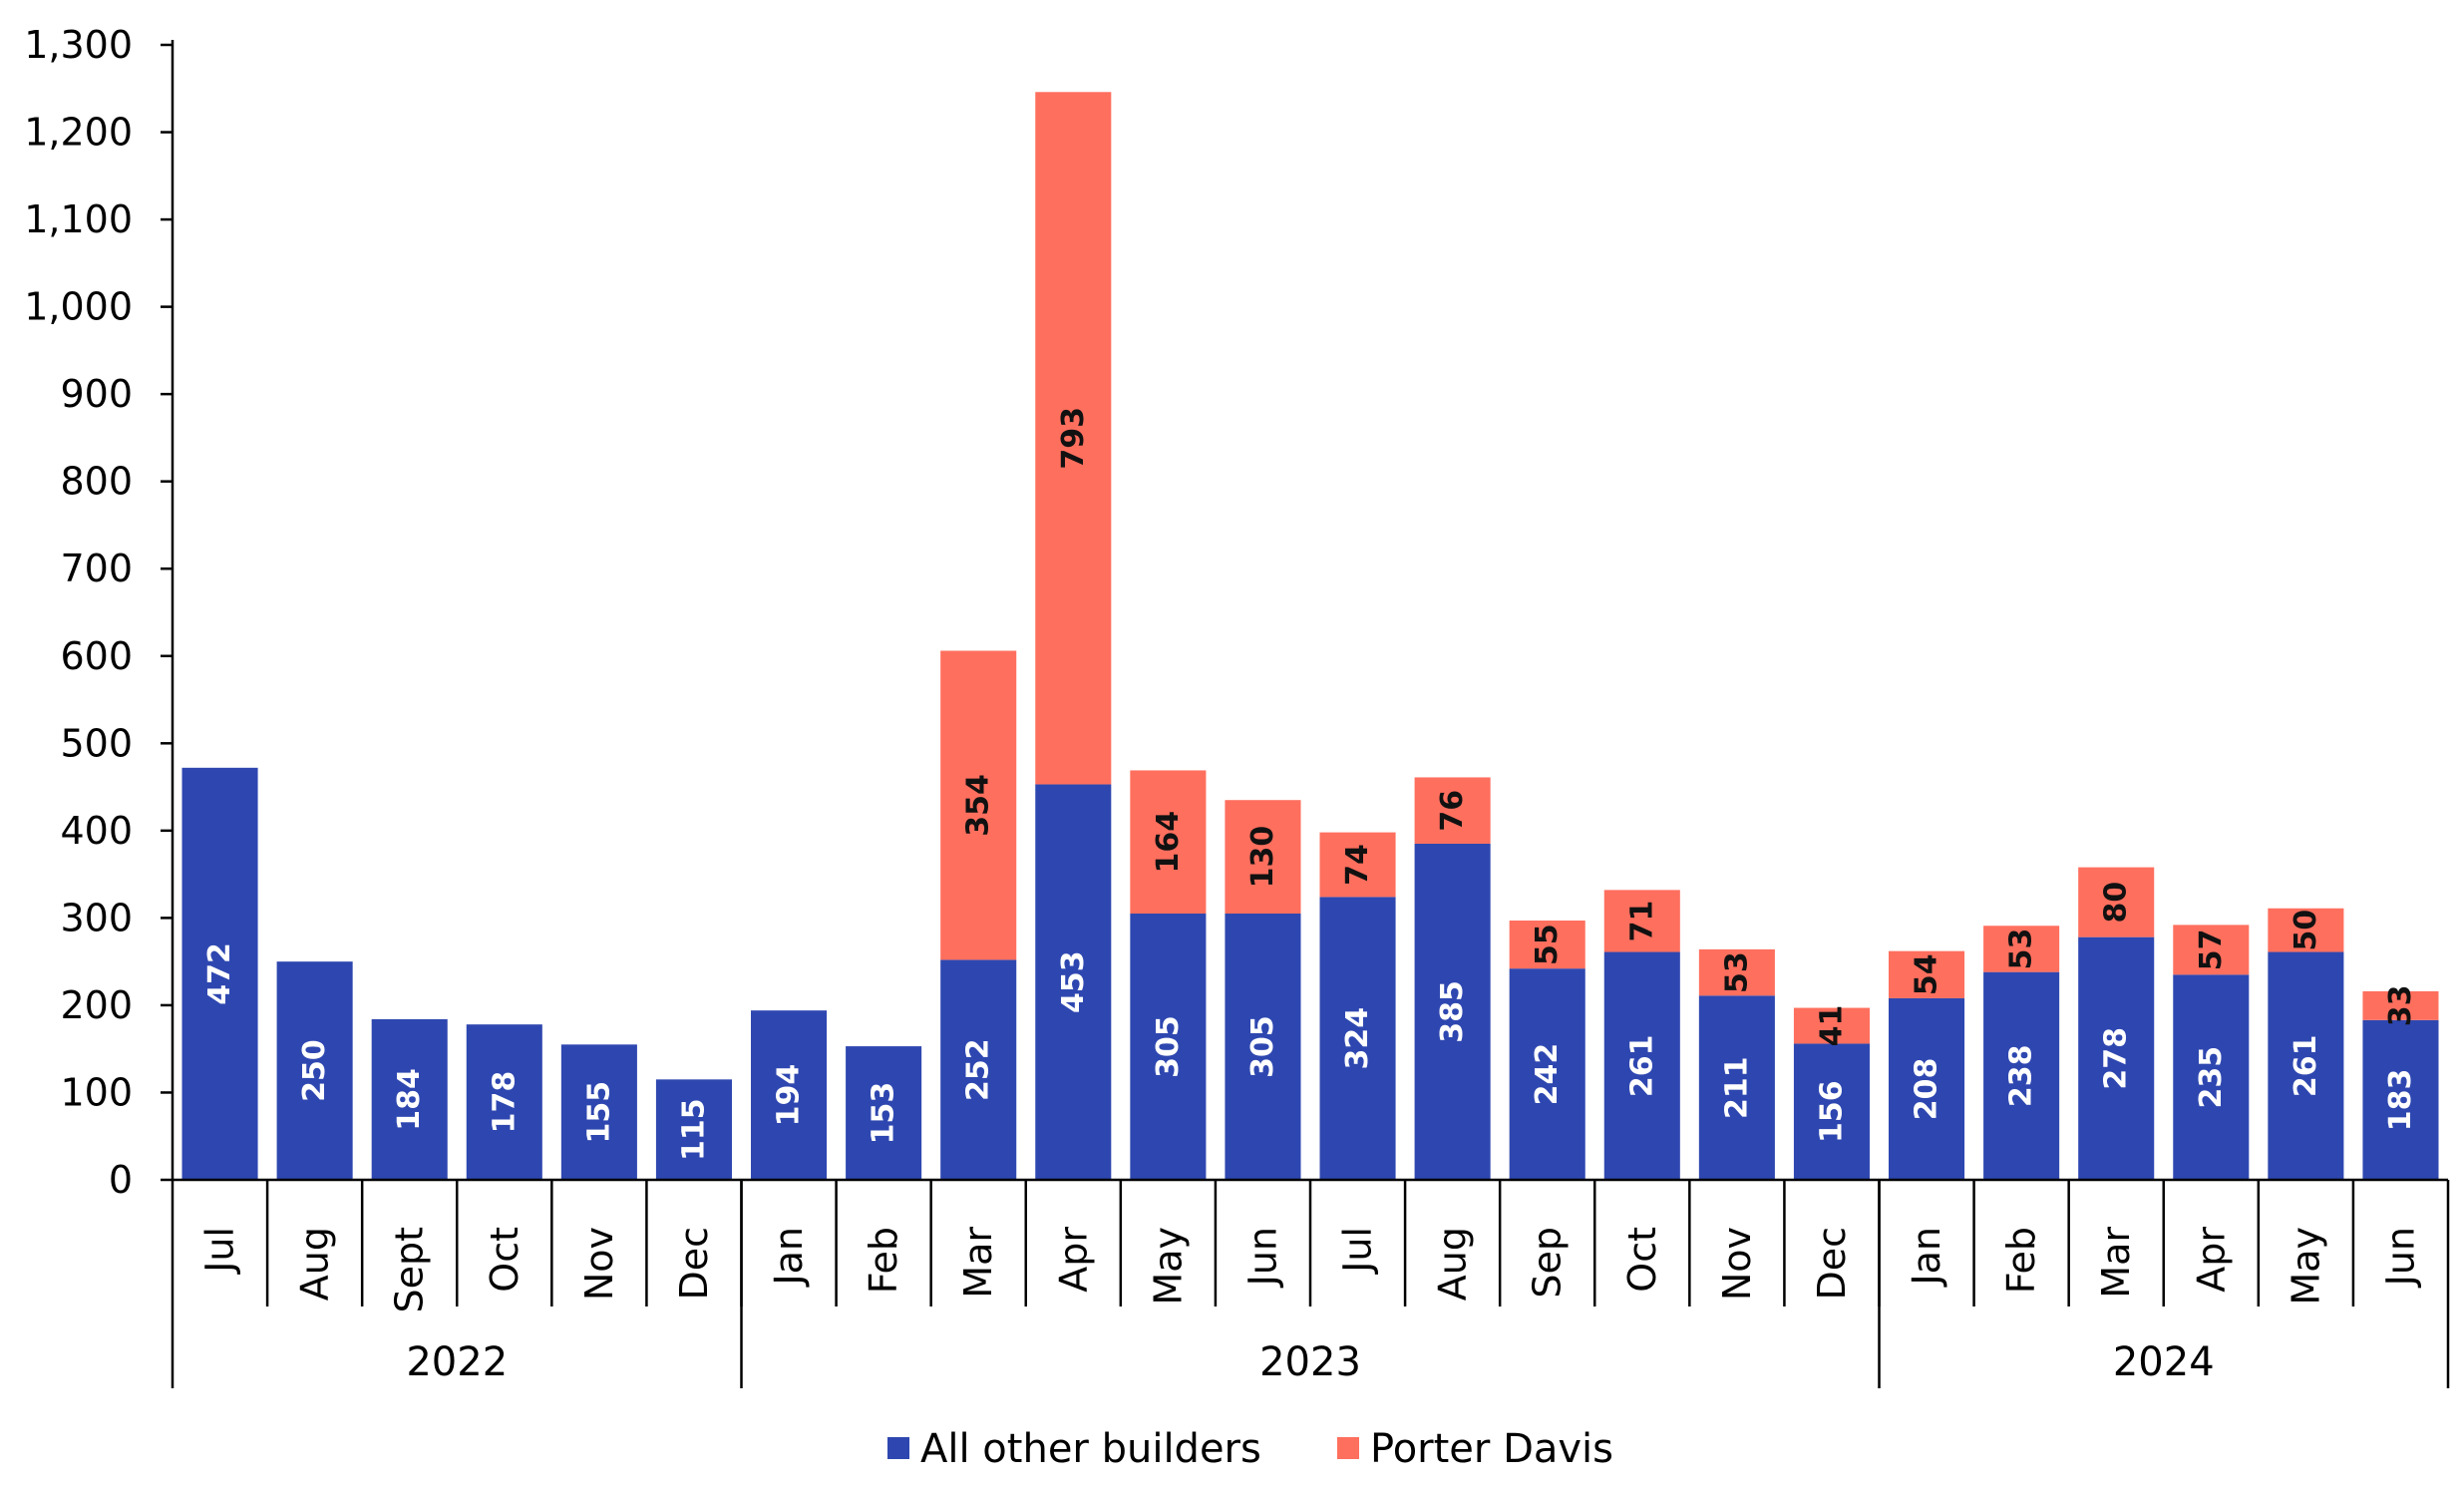  What do you see at coordinates (2117, 903) in the screenshot?
I see `data-label-porter-davis: 80` at bounding box center [2117, 903].